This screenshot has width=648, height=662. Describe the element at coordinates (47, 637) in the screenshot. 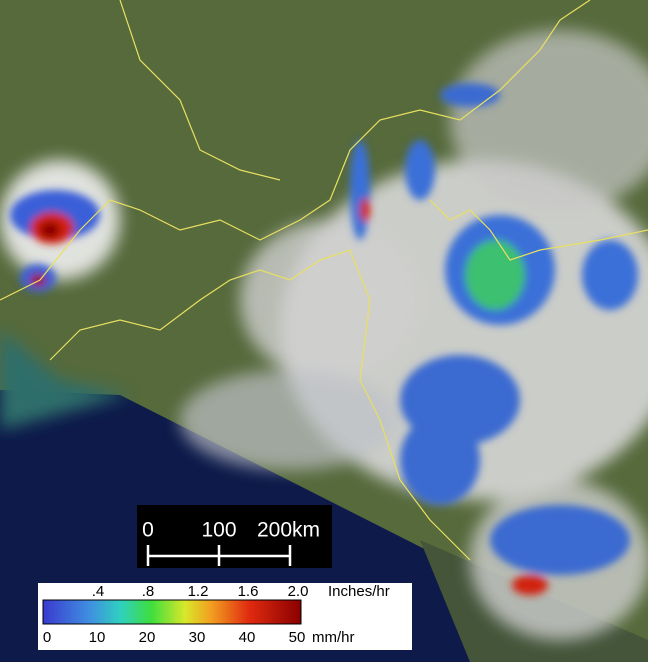

I see `mm-tick-label: 0` at that location.